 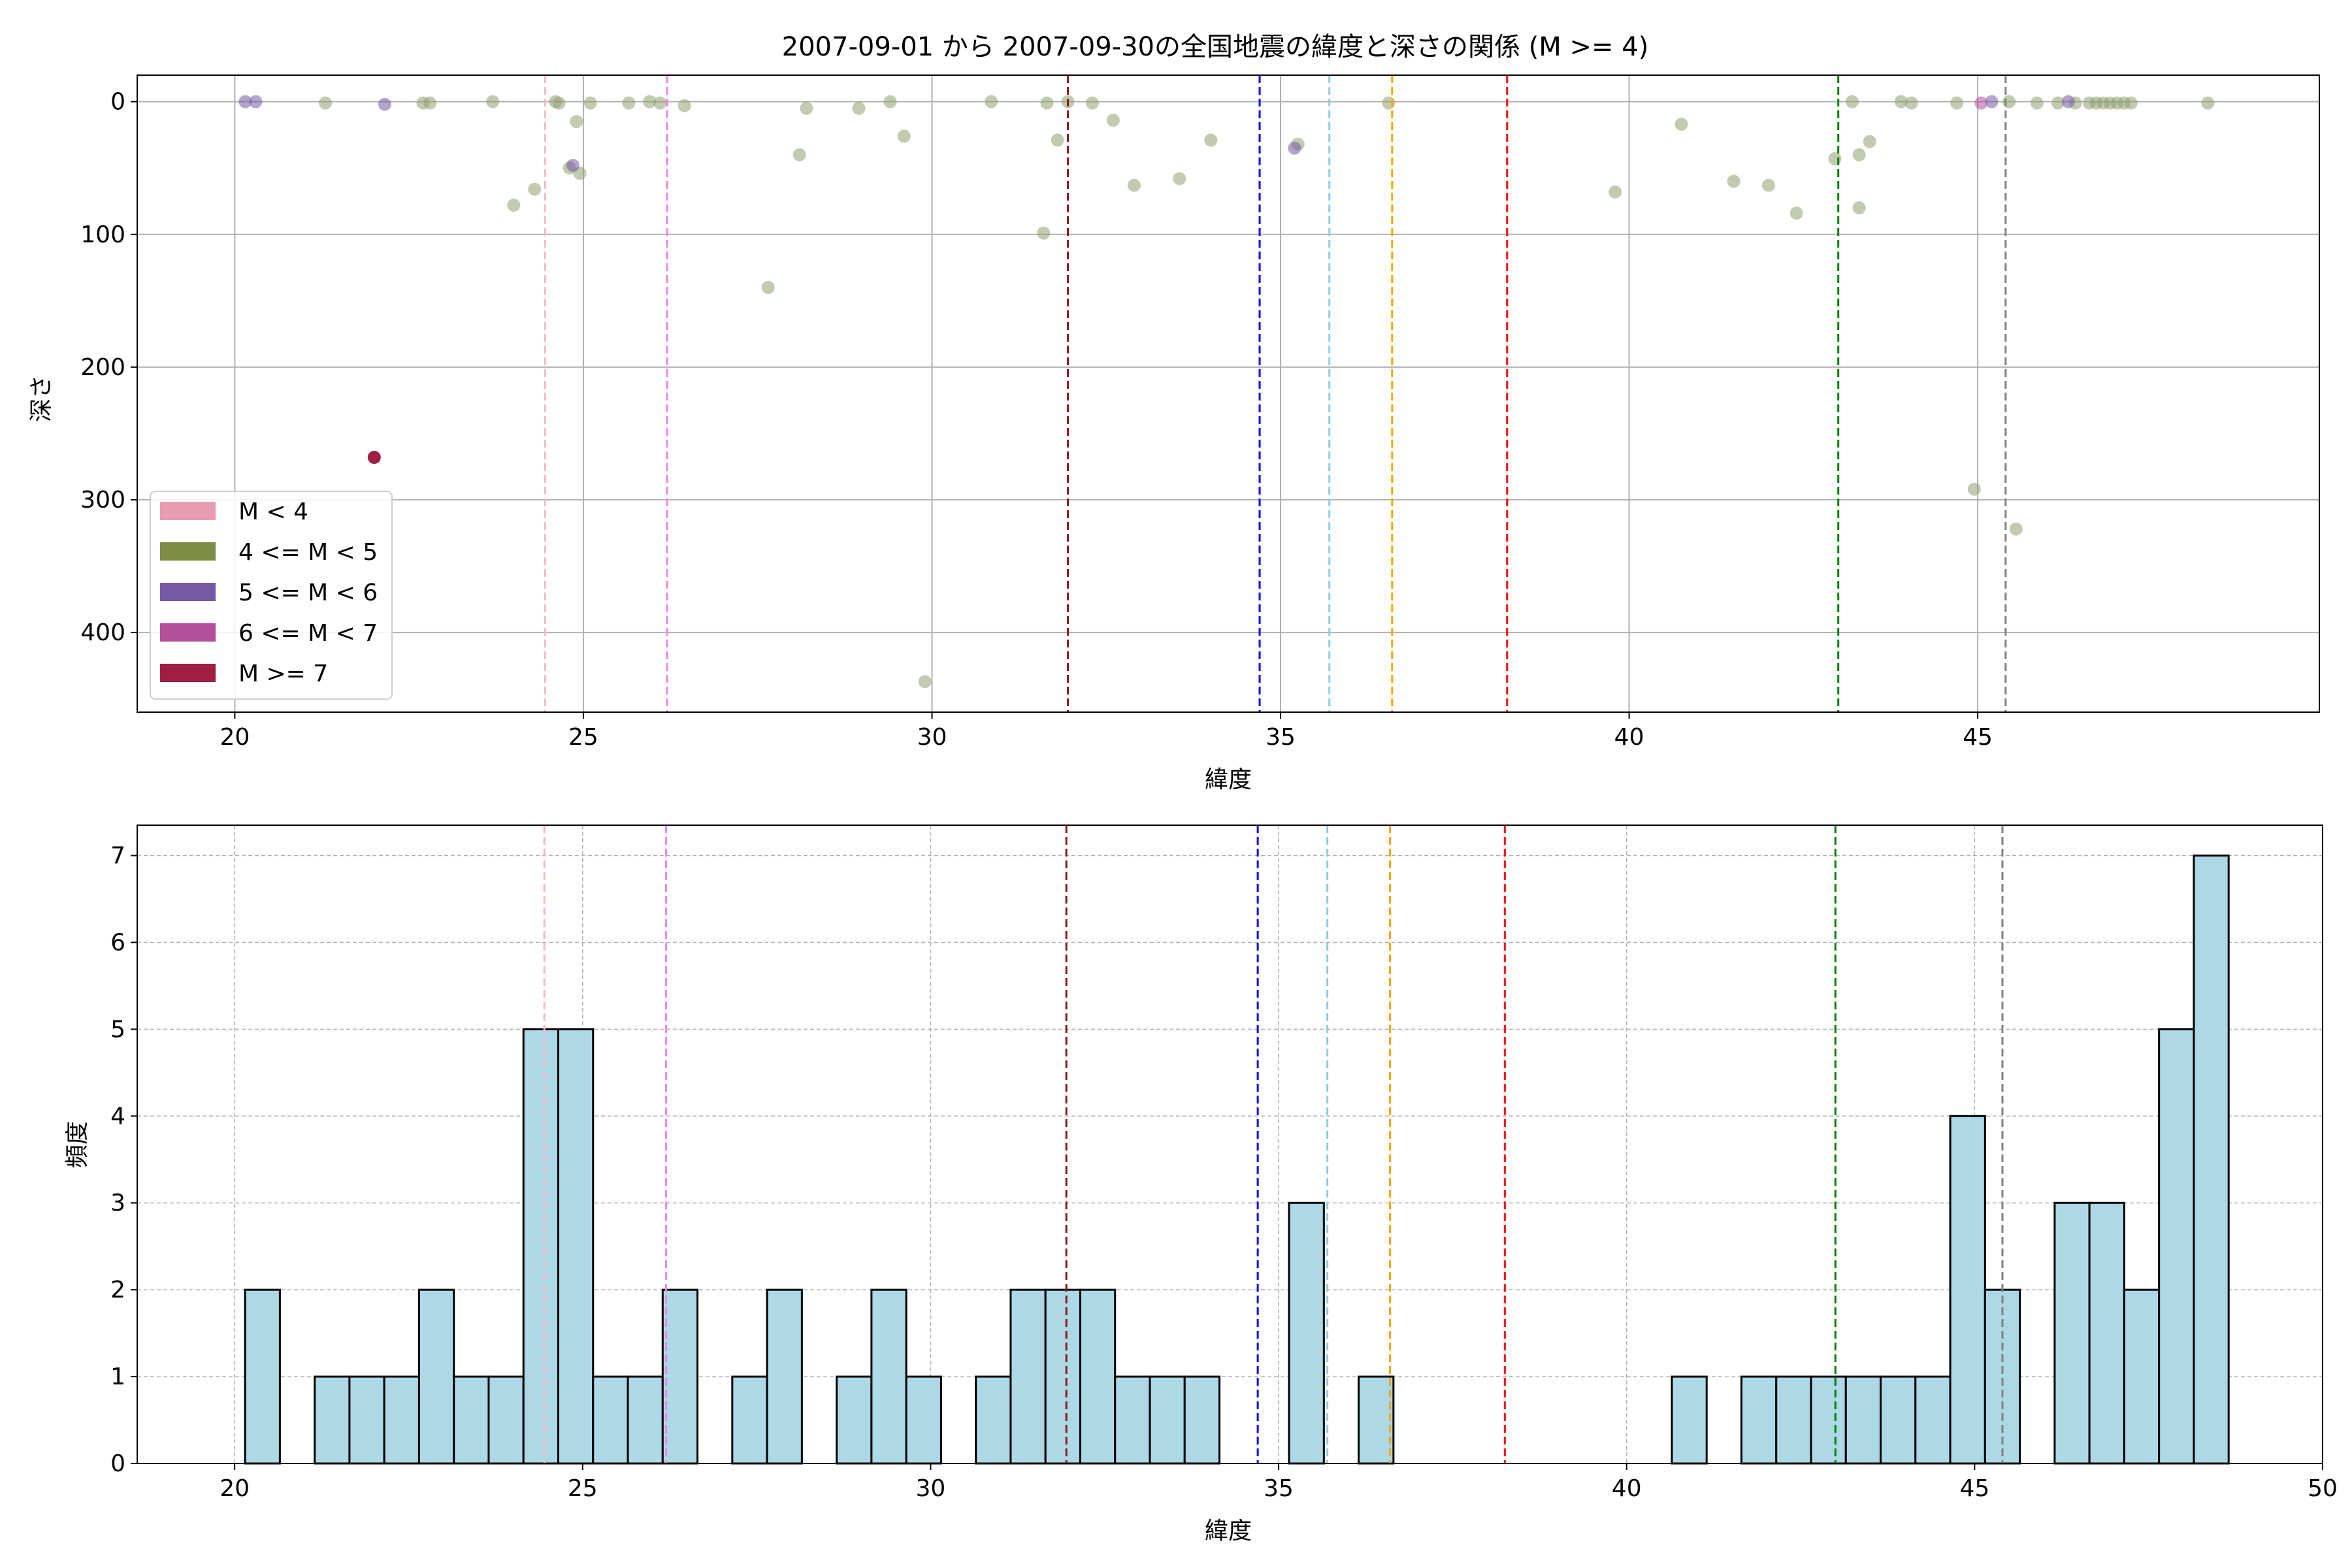 I want to click on histogram-ytick-label: 2, so click(x=117, y=1290).